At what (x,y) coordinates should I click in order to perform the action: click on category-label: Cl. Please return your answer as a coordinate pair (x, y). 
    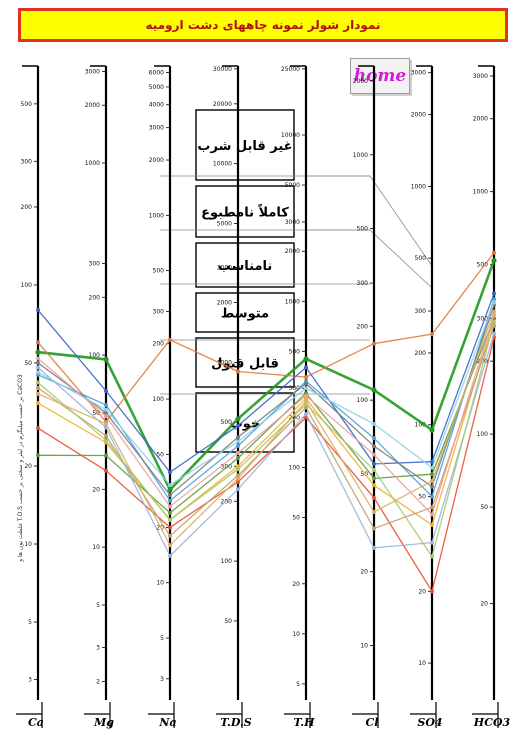
    Looking at the image, I should click on (372, 722).